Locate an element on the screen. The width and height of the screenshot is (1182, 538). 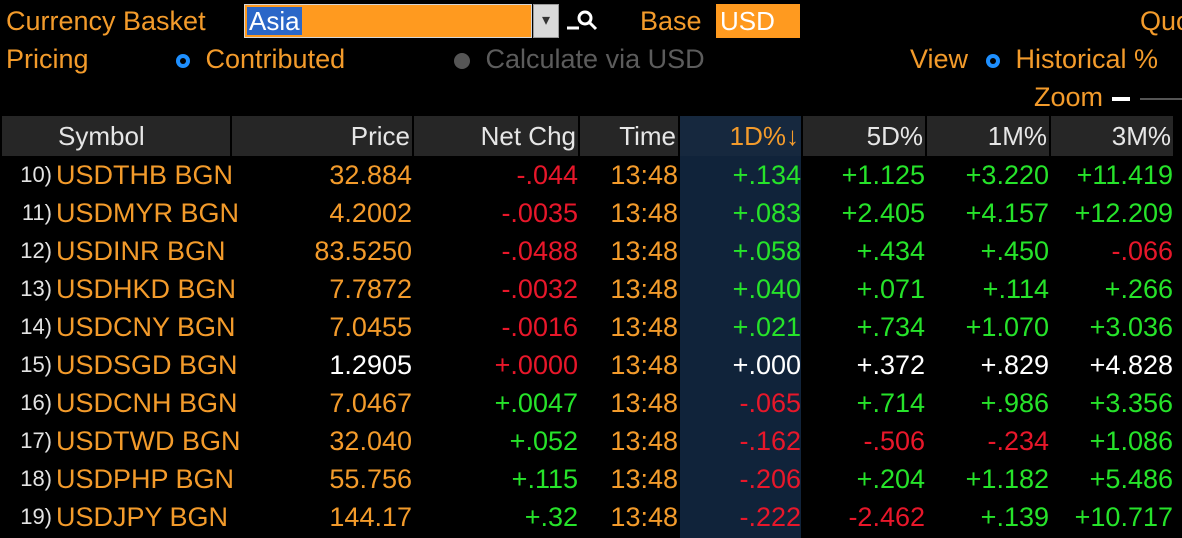
cell-price: 7.0455 is located at coordinates (370, 327).